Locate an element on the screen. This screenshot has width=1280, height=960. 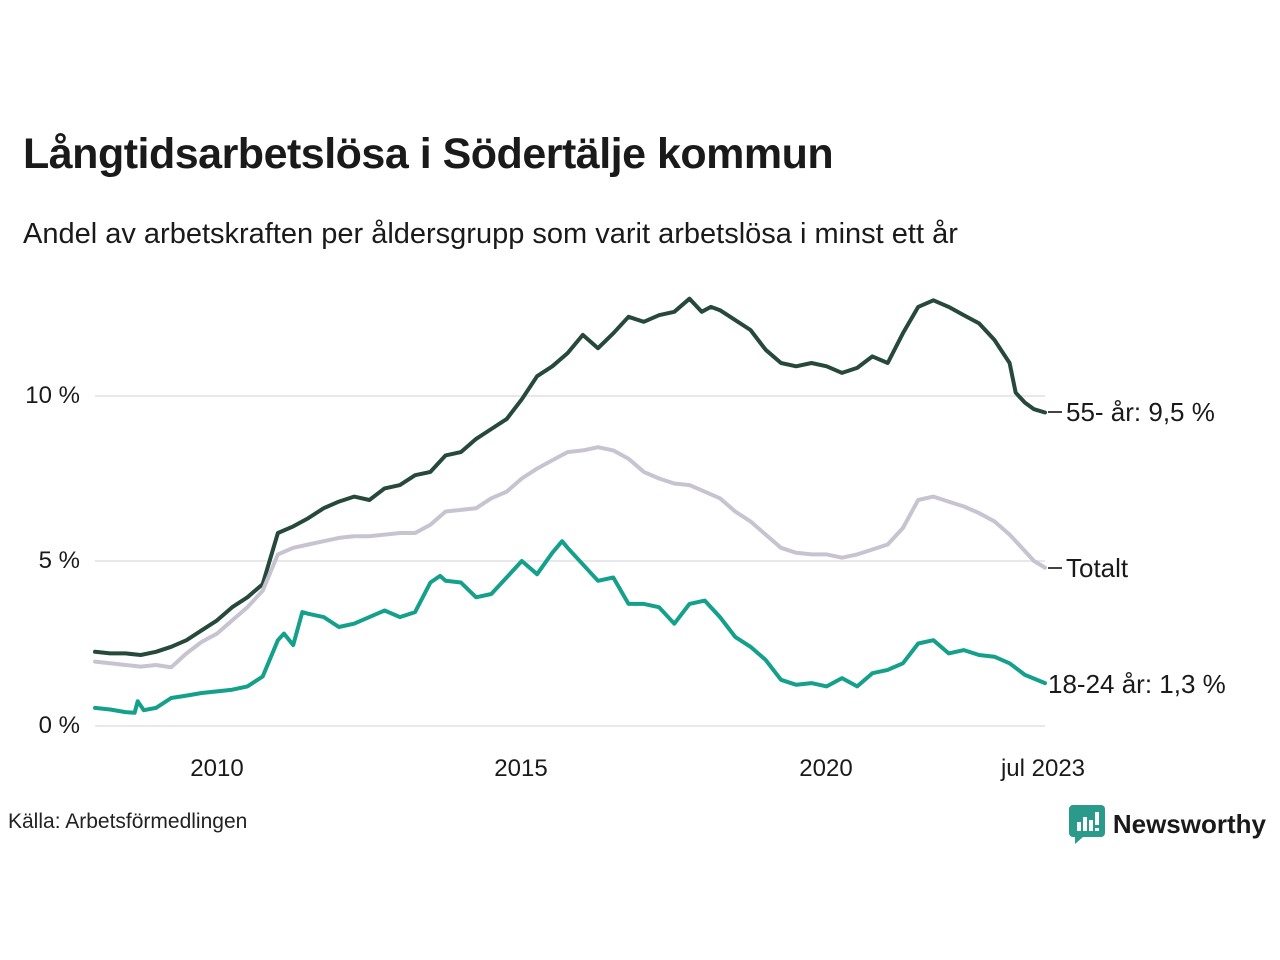
newsworthy-logo: Newsworthy is located at coordinates (1167, 824).